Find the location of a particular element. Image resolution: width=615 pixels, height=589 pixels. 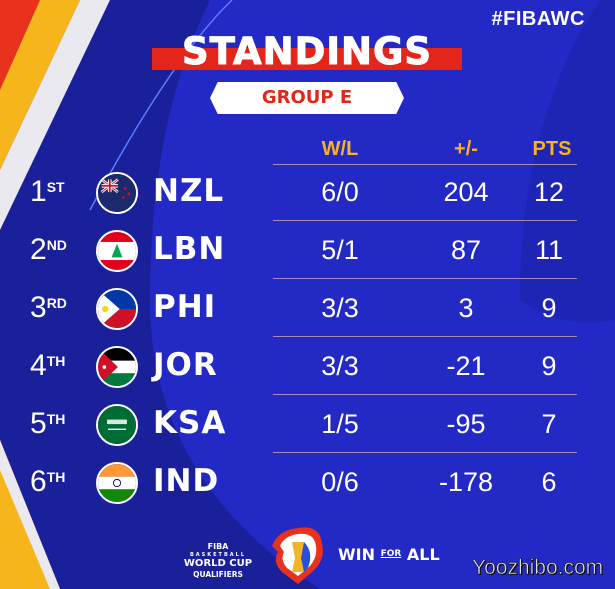

page-title: STANDINGS is located at coordinates (307, 52).